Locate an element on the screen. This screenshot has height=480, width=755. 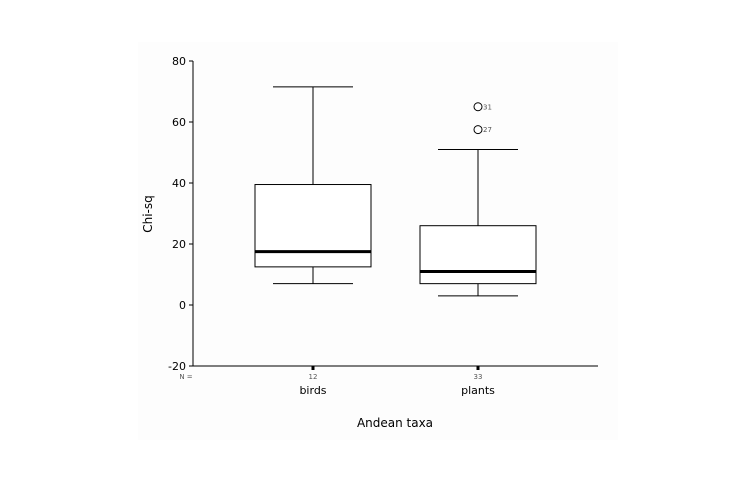
y-tick-label: 0 is located at coordinates (182, 305).